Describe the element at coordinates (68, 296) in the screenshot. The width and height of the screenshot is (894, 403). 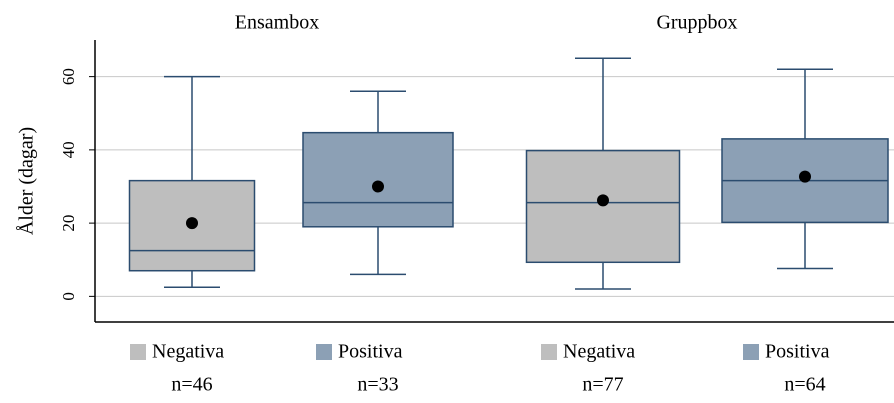
I see `y-tick-label: 0` at that location.